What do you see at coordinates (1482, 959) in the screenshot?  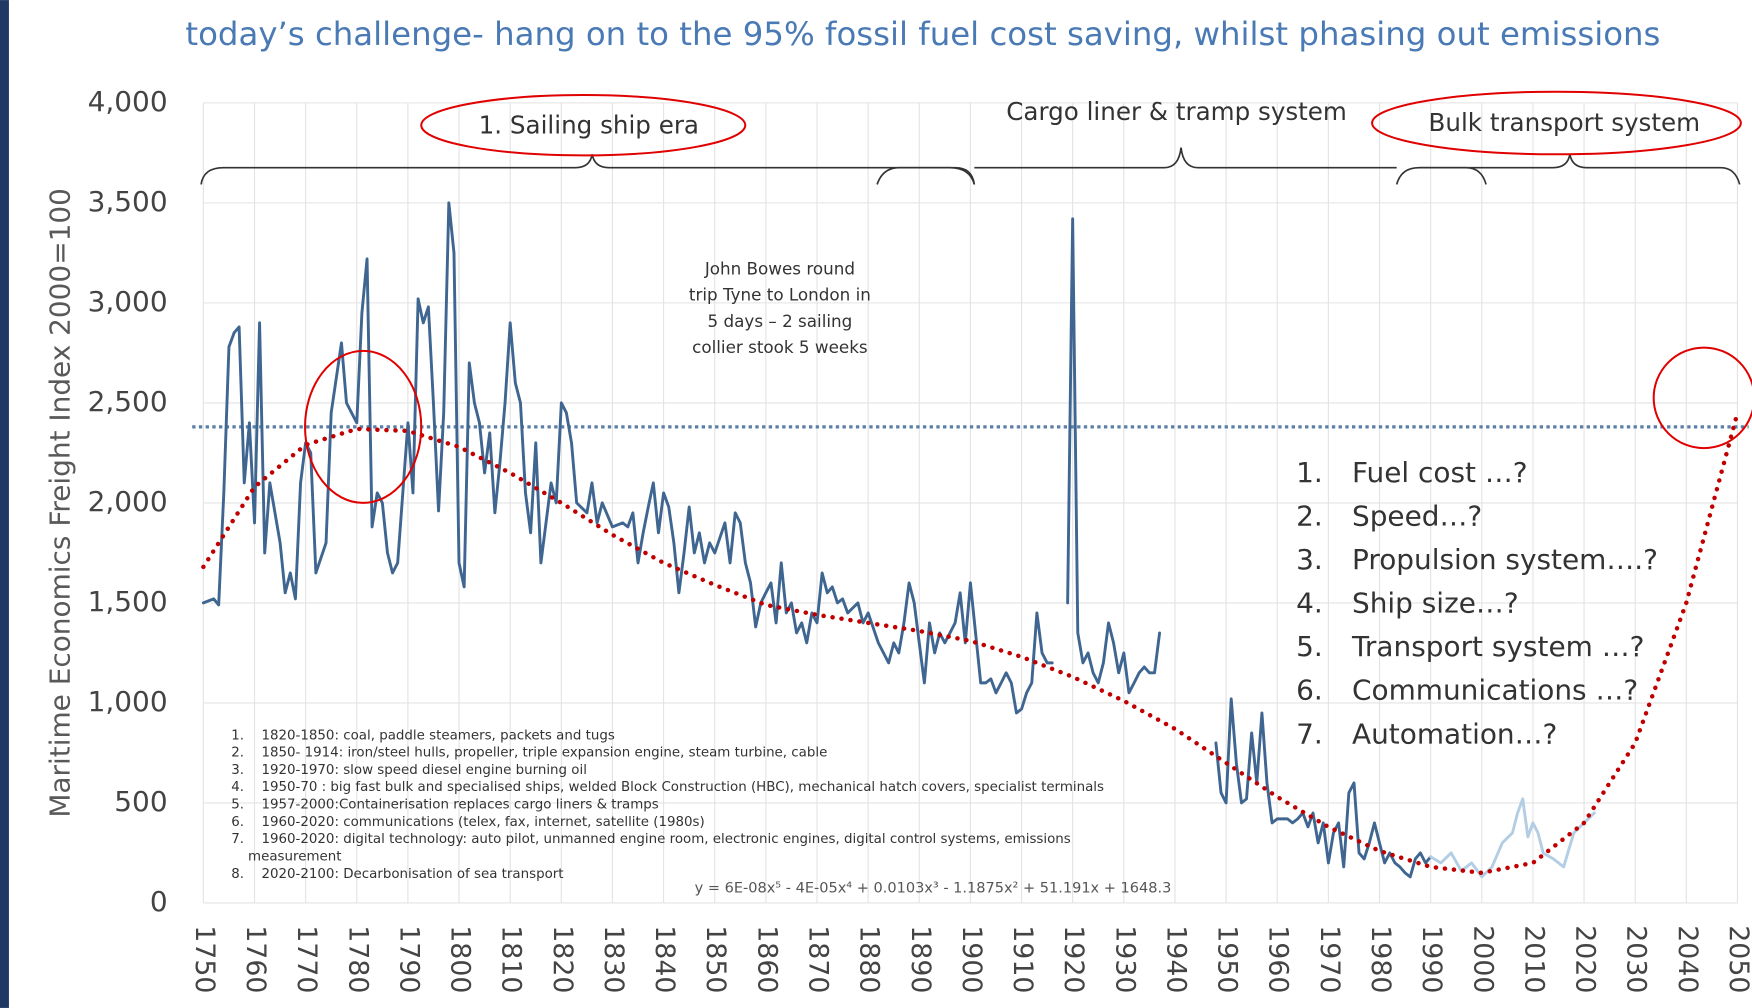 I see `x-tick-label: 2000` at bounding box center [1482, 959].